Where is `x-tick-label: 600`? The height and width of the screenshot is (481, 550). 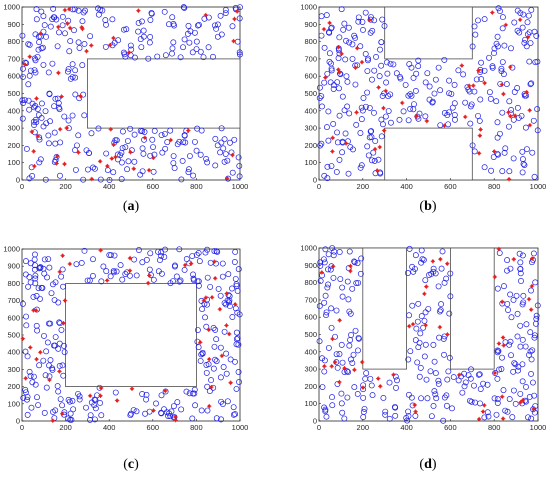
x-tick-label: 600 is located at coordinates (153, 186).